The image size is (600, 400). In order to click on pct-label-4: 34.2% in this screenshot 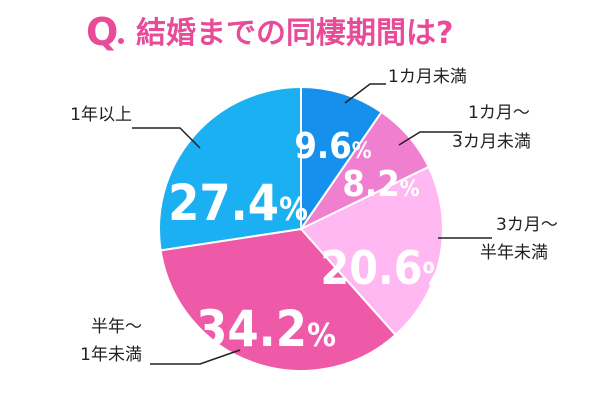, I will do `click(266, 329)`.